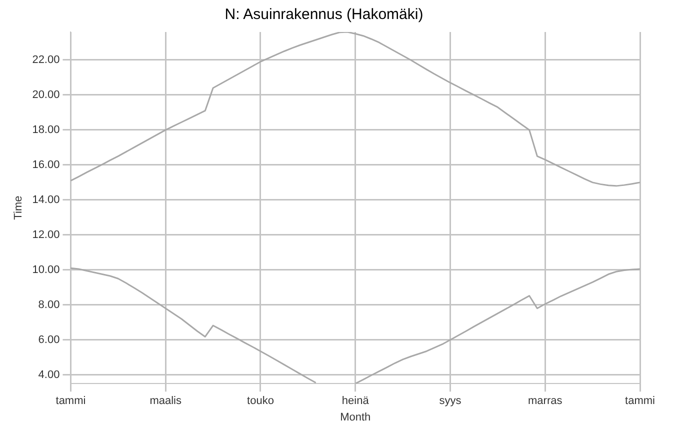 Image resolution: width=676 pixels, height=432 pixels. I want to click on y-tick-label: 8.00, so click(49, 304).